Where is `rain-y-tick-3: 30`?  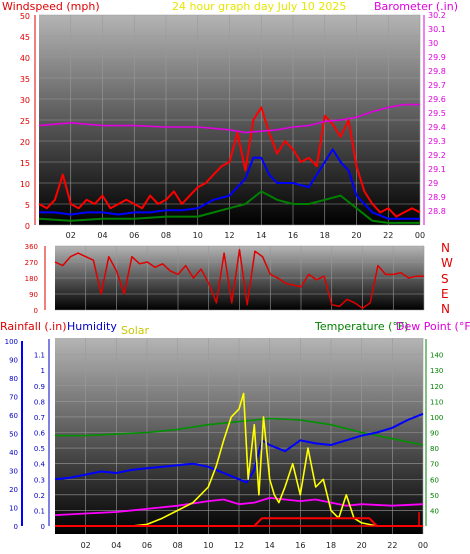 rain-y-tick-3: 30 is located at coordinates (13, 472).